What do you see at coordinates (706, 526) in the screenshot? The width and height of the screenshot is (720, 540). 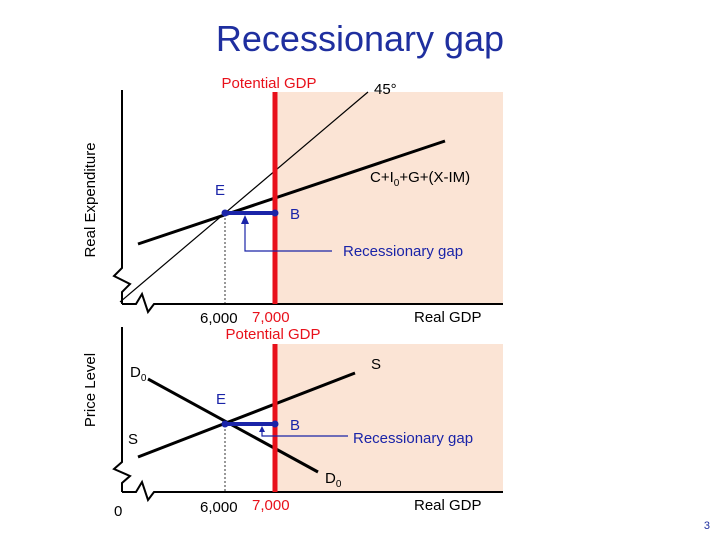 I see `slide-number: 3` at bounding box center [706, 526].